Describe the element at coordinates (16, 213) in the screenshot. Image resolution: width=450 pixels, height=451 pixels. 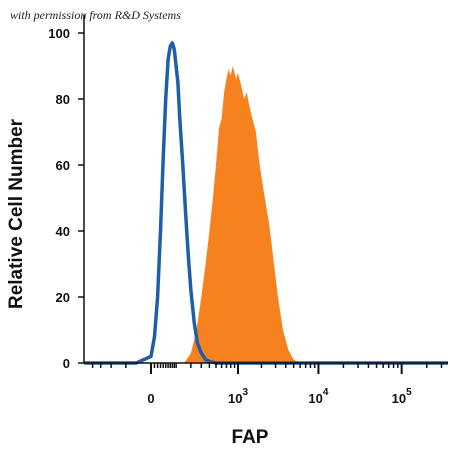
I see `y-axis-title: Relative Cell Number` at that location.